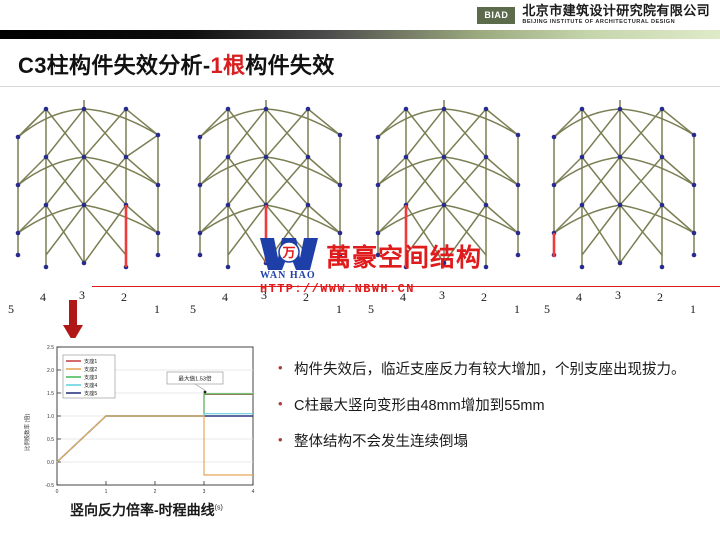 The width and height of the screenshot is (720, 540). I want to click on svg-text: 1.5, so click(50, 394).